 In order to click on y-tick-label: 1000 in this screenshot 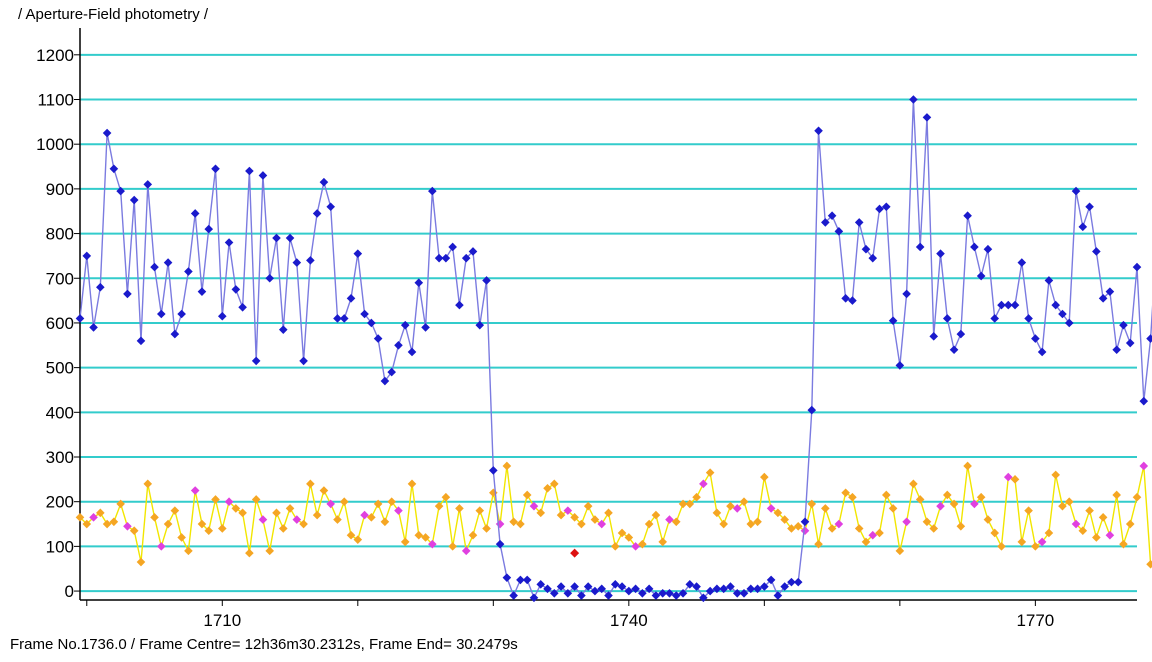, I will do `click(55, 144)`.